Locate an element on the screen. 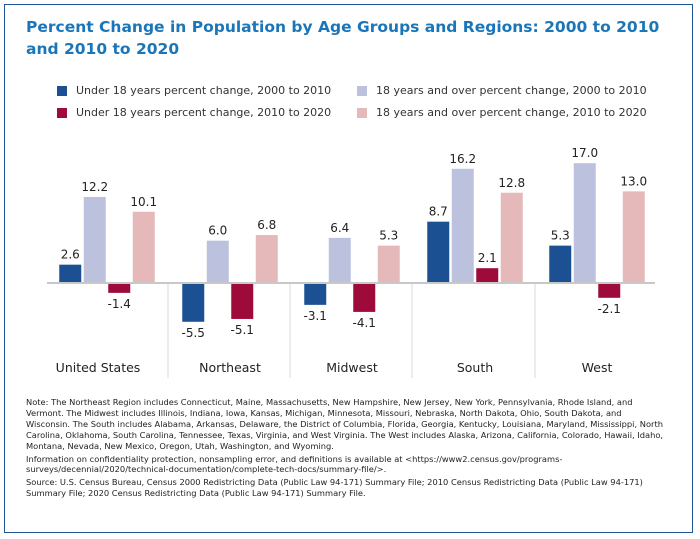  category-label: Midwest is located at coordinates (352, 367).